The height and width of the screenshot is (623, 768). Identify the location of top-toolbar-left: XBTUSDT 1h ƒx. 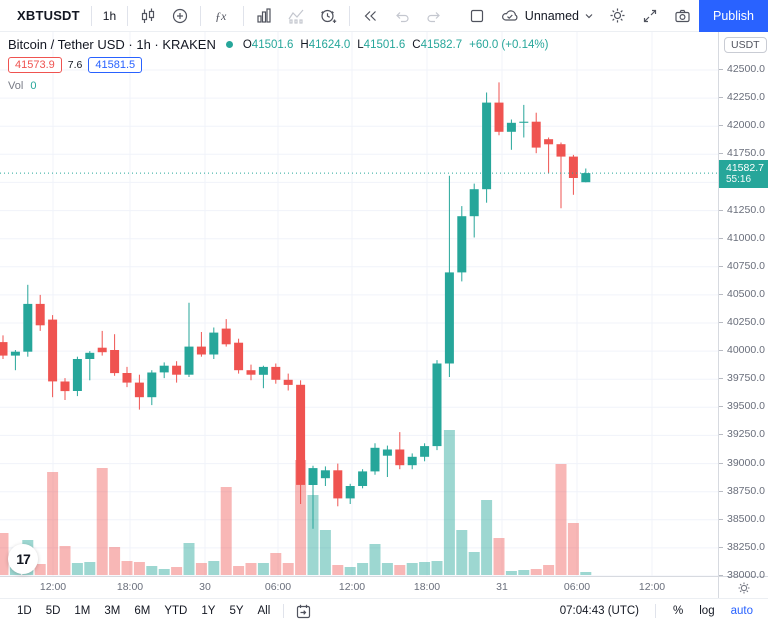
(225, 15).